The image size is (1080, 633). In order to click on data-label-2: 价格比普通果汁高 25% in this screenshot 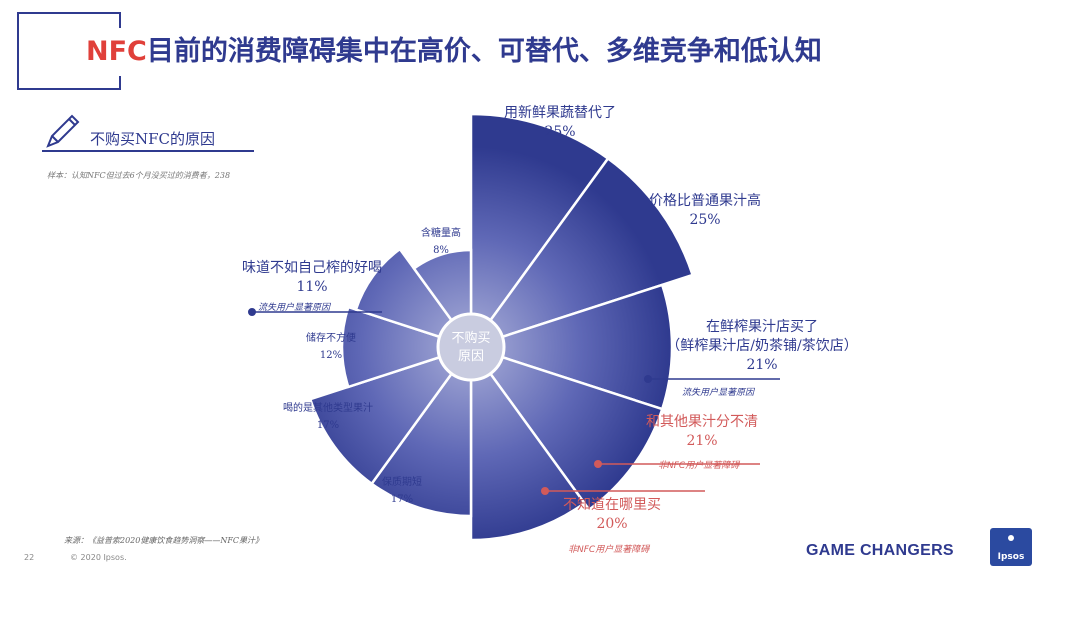, I will do `click(705, 211)`.